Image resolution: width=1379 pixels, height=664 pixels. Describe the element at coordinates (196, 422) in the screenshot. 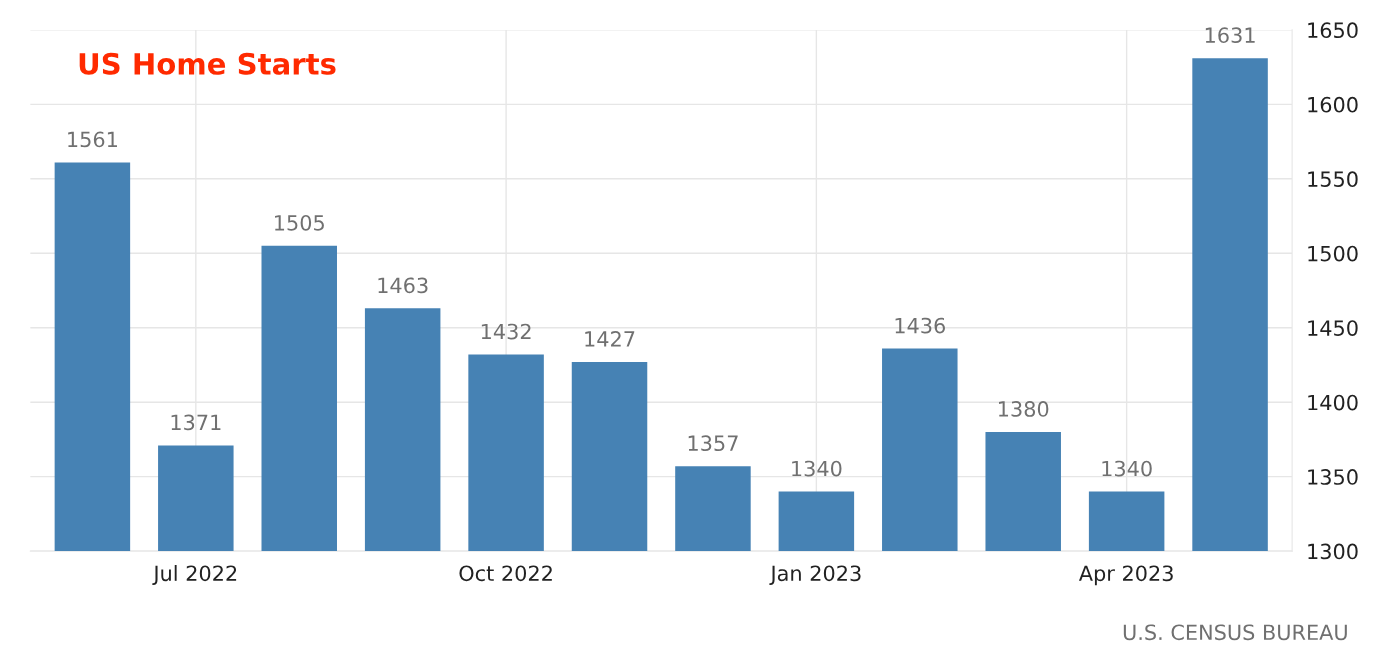

I see `data-label: 1371` at that location.